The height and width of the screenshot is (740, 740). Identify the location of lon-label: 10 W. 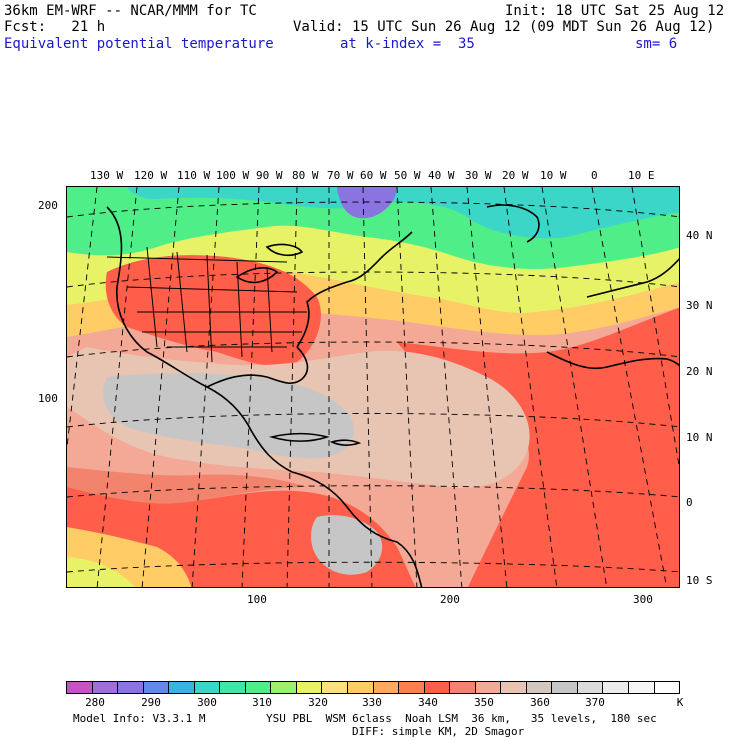
(553, 175).